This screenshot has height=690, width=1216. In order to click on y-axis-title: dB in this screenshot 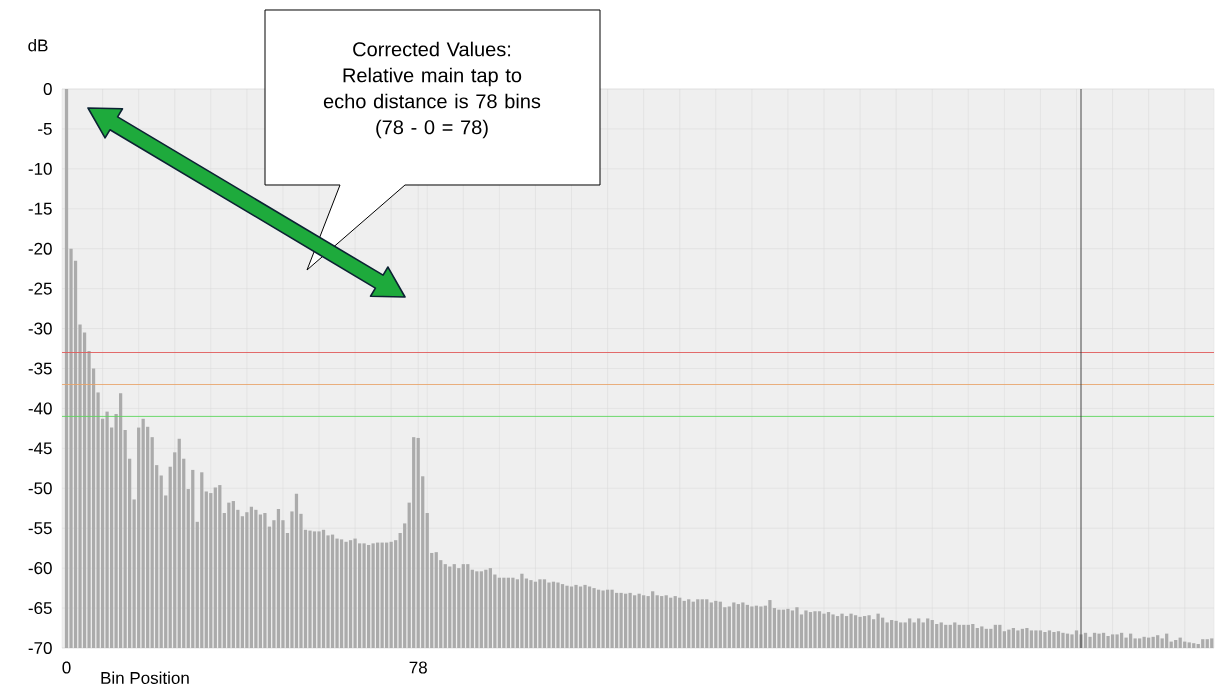, I will do `click(38, 45)`.